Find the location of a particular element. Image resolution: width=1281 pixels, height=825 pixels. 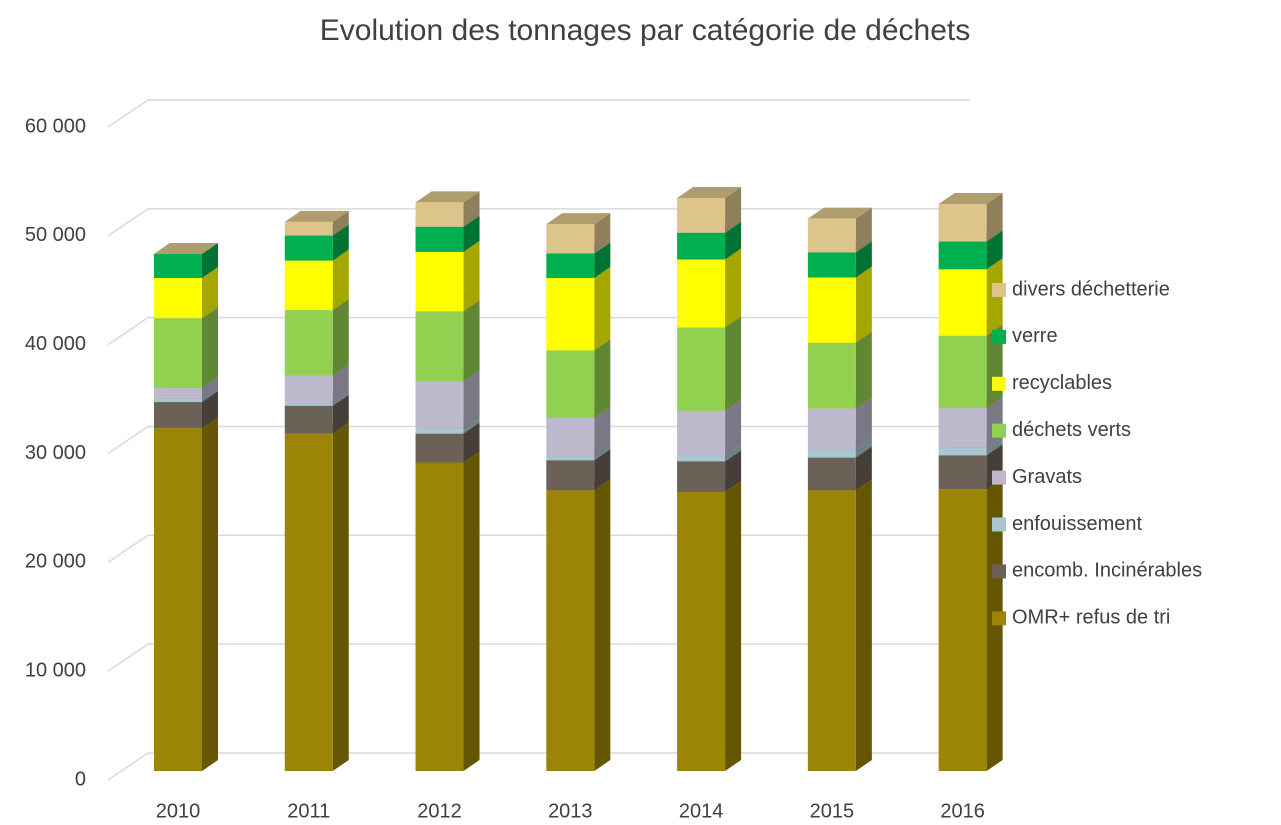

legend-label: OMR+ refus de tri is located at coordinates (1091, 618).